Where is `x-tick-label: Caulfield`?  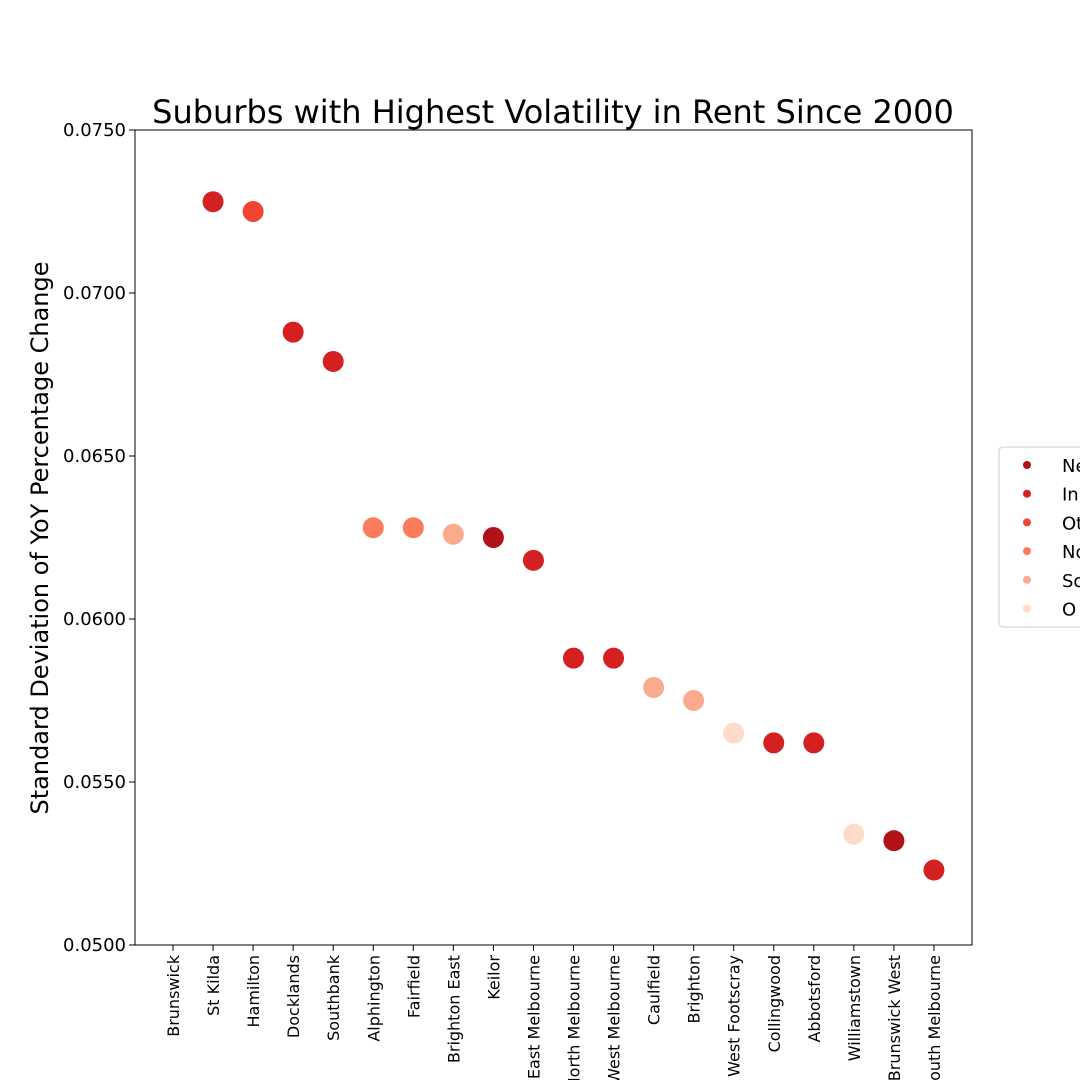
x-tick-label: Caulfield is located at coordinates (654, 990).